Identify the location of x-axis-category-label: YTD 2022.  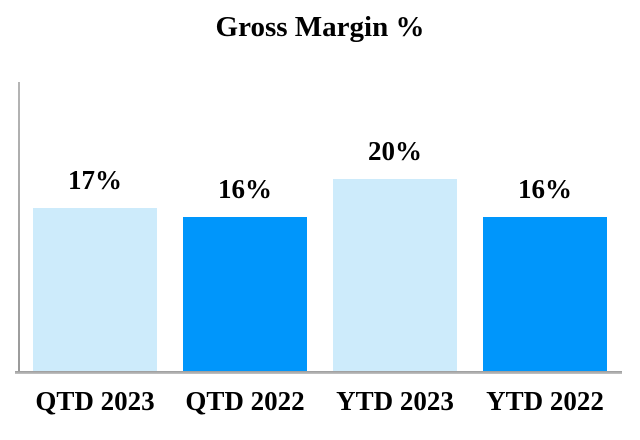
(545, 401).